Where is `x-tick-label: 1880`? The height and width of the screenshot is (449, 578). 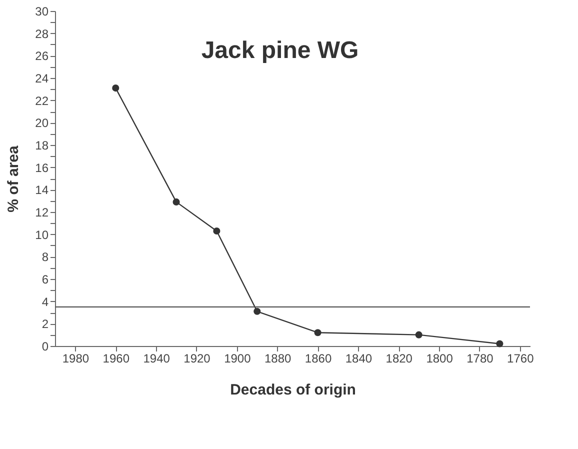 x-tick-label: 1880 is located at coordinates (278, 359).